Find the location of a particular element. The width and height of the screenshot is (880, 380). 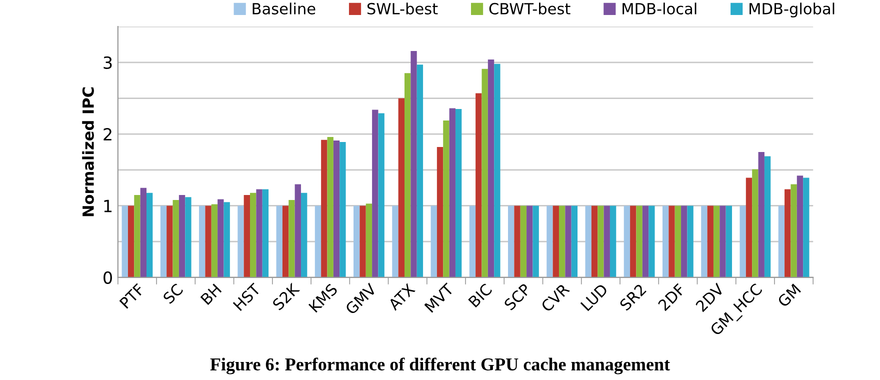

legend-label: CBWT-best is located at coordinates (529, 8).